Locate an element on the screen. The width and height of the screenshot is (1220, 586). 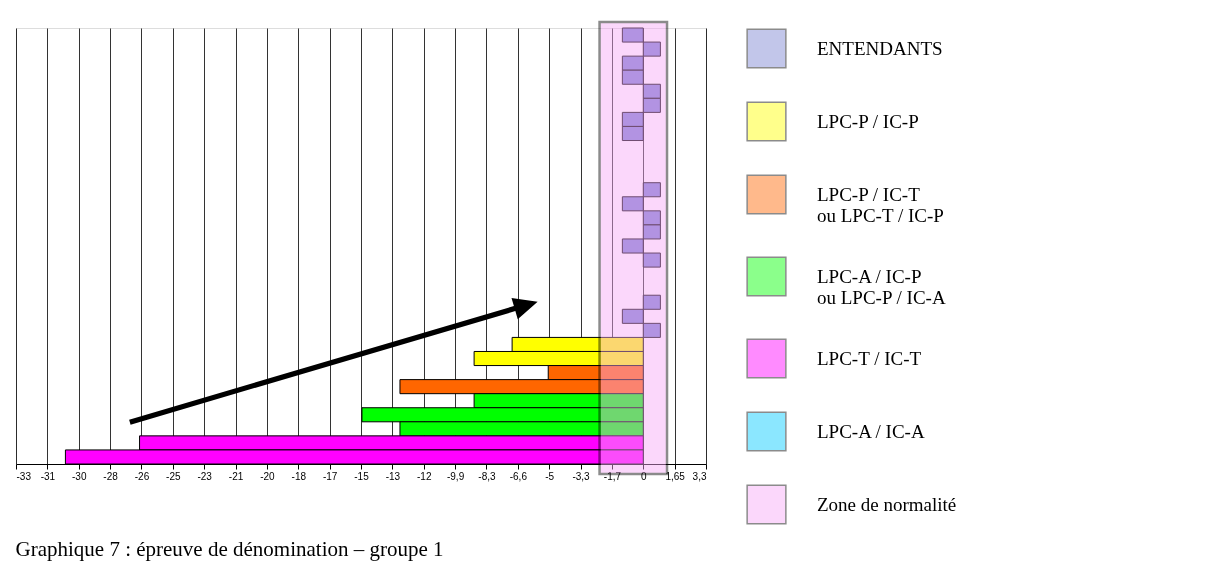
x-tick-label: -6,6 is located at coordinates (518, 476).